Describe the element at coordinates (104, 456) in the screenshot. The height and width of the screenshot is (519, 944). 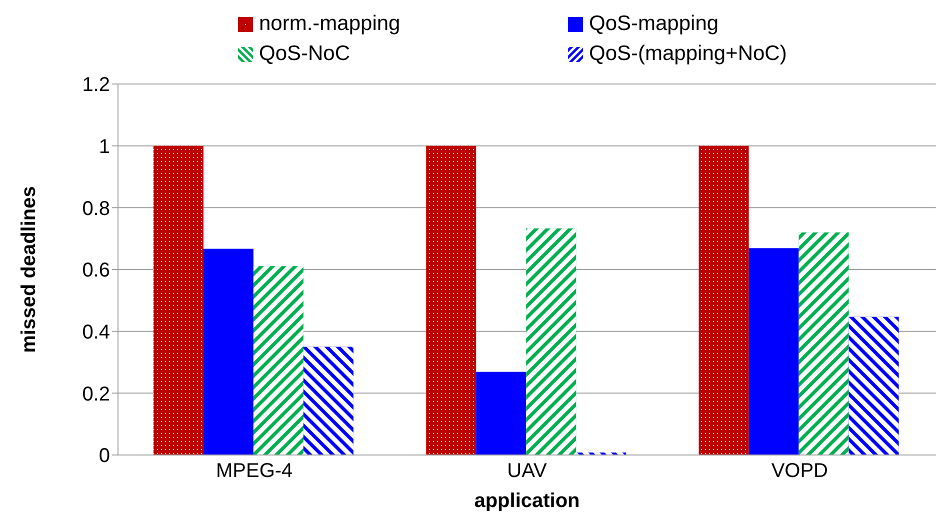
I see `y-tick-label: 0` at that location.